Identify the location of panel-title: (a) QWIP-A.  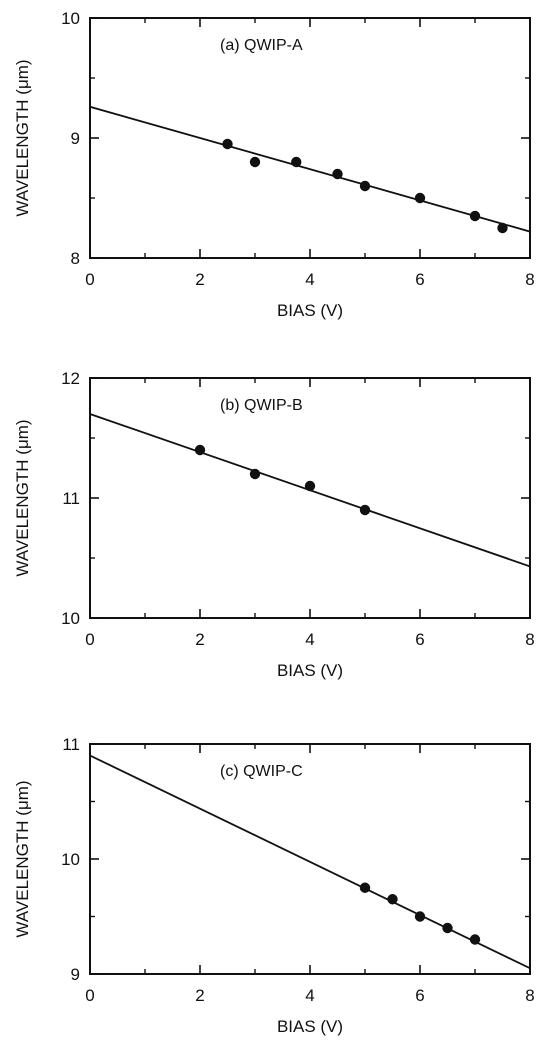
(261, 45).